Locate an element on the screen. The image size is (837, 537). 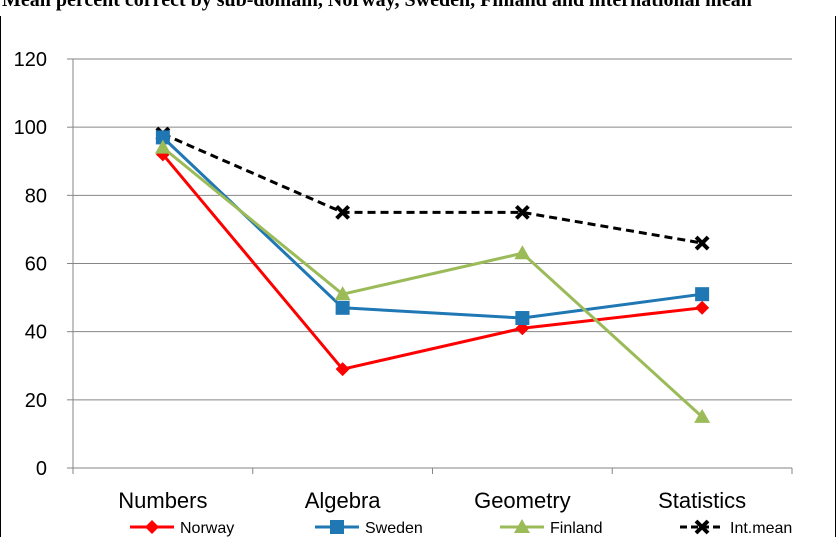
legend-item-finland: Finland is located at coordinates (551, 528).